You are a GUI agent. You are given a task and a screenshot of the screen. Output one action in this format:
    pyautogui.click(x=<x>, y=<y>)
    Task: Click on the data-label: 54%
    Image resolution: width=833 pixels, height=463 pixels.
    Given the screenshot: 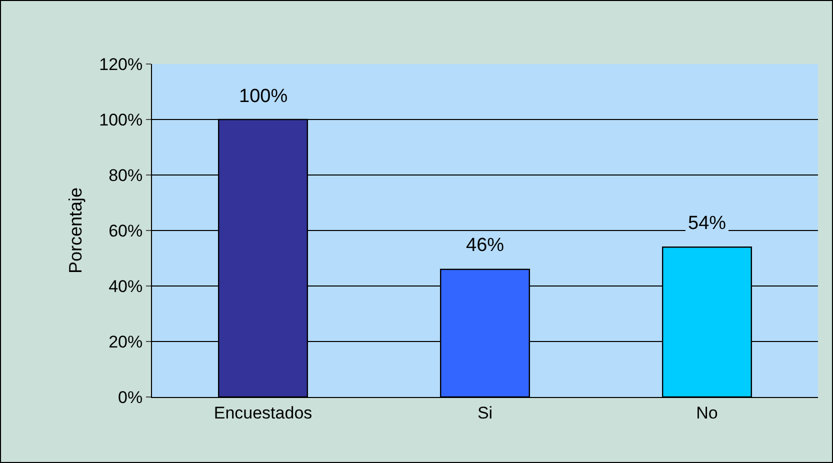 What is the action you would take?
    pyautogui.click(x=707, y=223)
    